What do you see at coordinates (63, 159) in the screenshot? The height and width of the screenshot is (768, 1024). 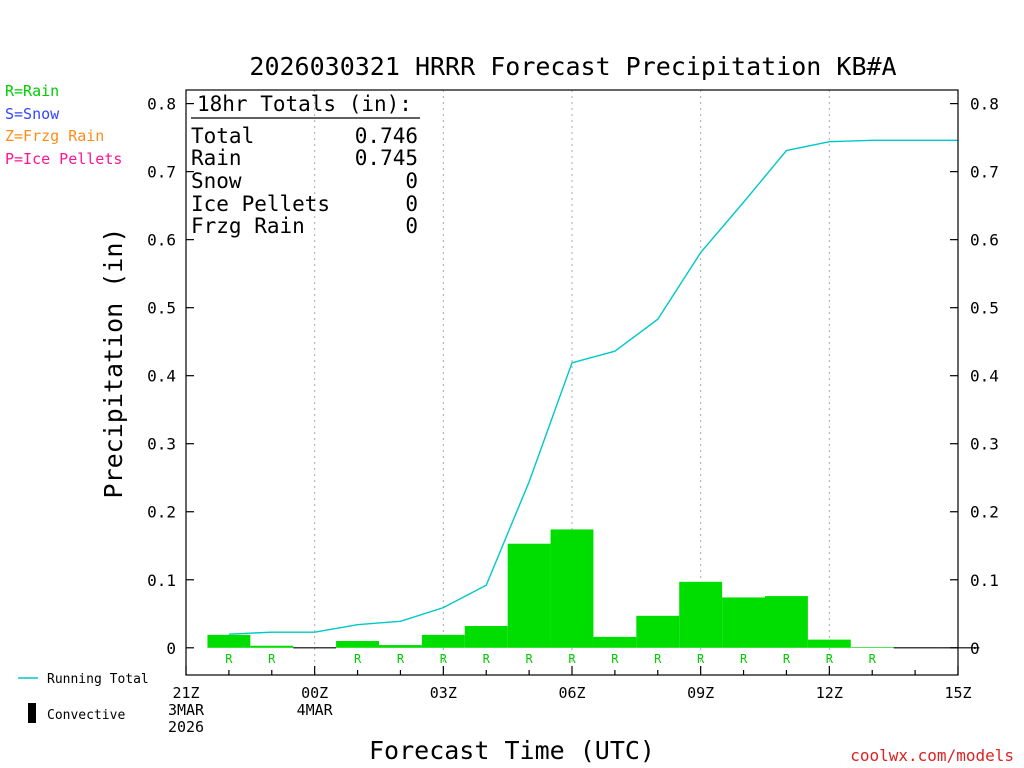 I see `type-legend-ice-pellets: P=Ice Pellets` at bounding box center [63, 159].